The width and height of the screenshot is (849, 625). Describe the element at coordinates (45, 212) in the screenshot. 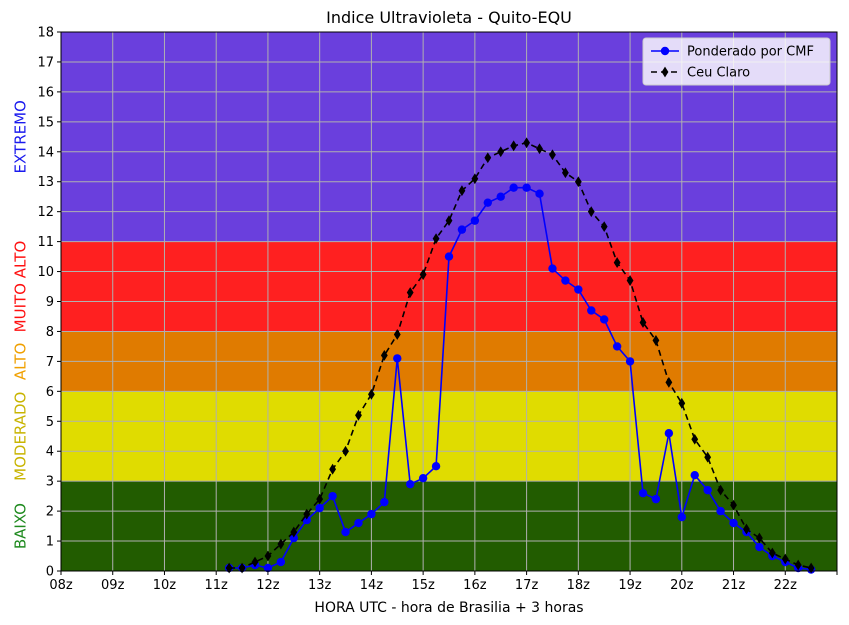

I see `y-tick-label: 12` at that location.